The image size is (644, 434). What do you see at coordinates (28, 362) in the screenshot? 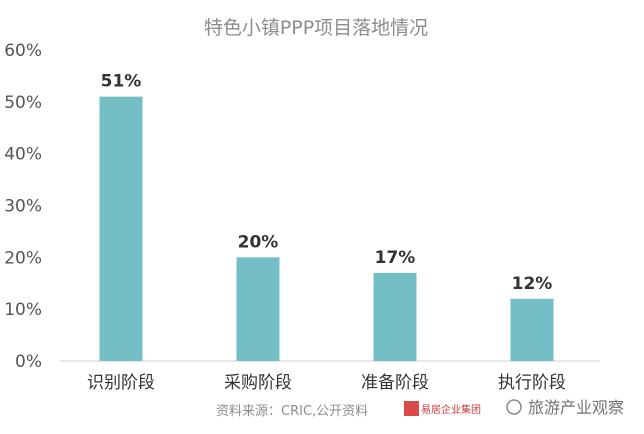
I see `y-tick-label: 0%` at bounding box center [28, 362].